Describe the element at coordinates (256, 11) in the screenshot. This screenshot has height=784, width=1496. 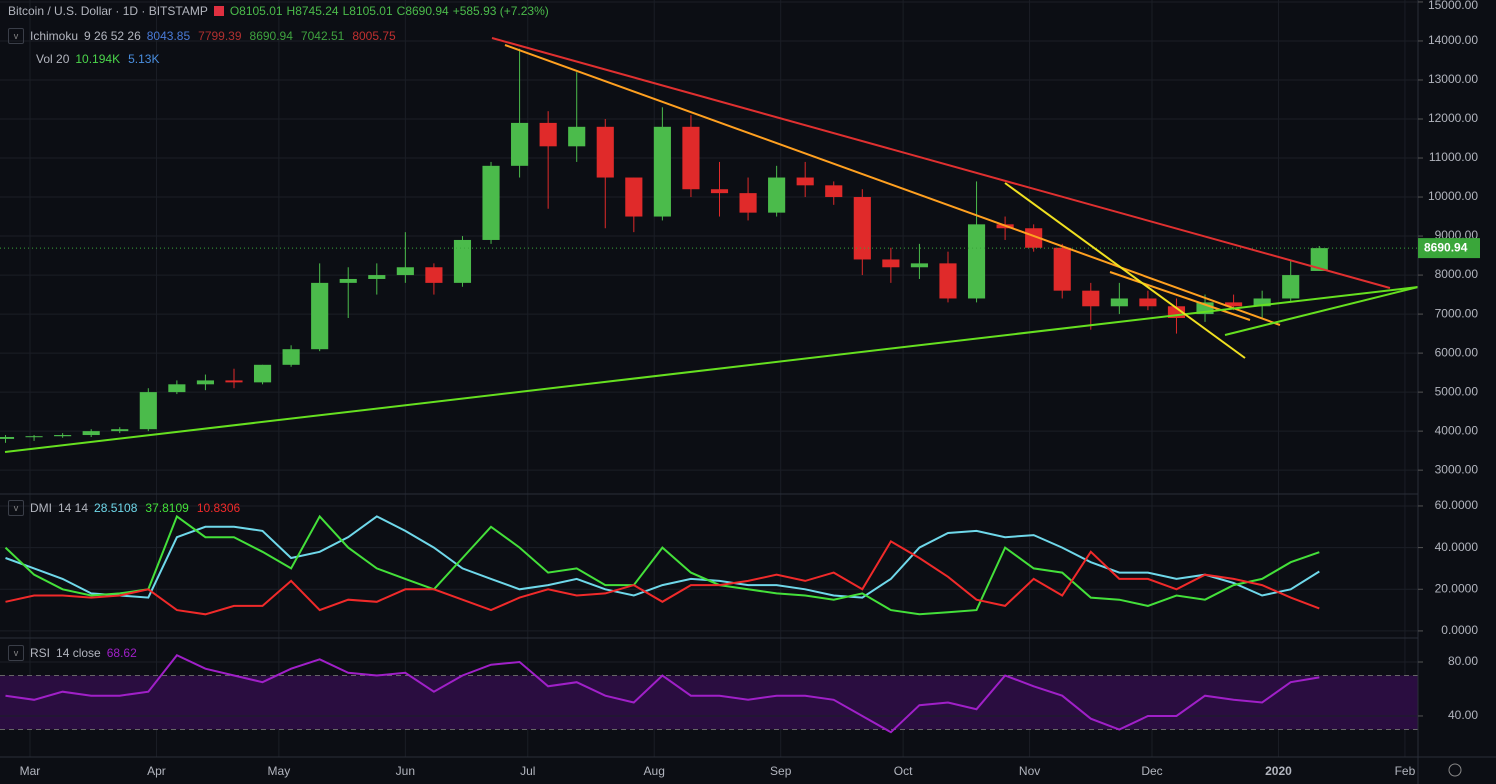
I see `ohlc-value: O8105.01` at that location.